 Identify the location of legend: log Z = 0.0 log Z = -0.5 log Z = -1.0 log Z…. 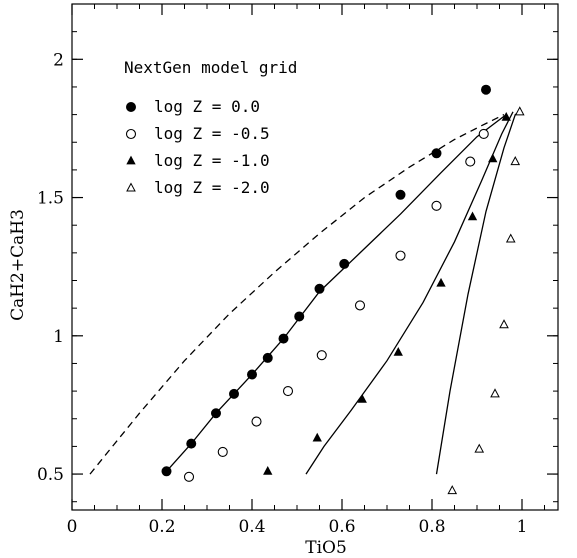
(197, 147).